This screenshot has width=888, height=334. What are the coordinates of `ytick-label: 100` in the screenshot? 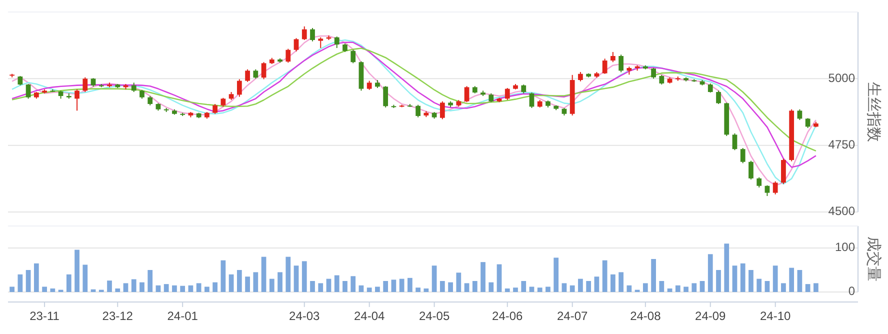 It's located at (844, 247).